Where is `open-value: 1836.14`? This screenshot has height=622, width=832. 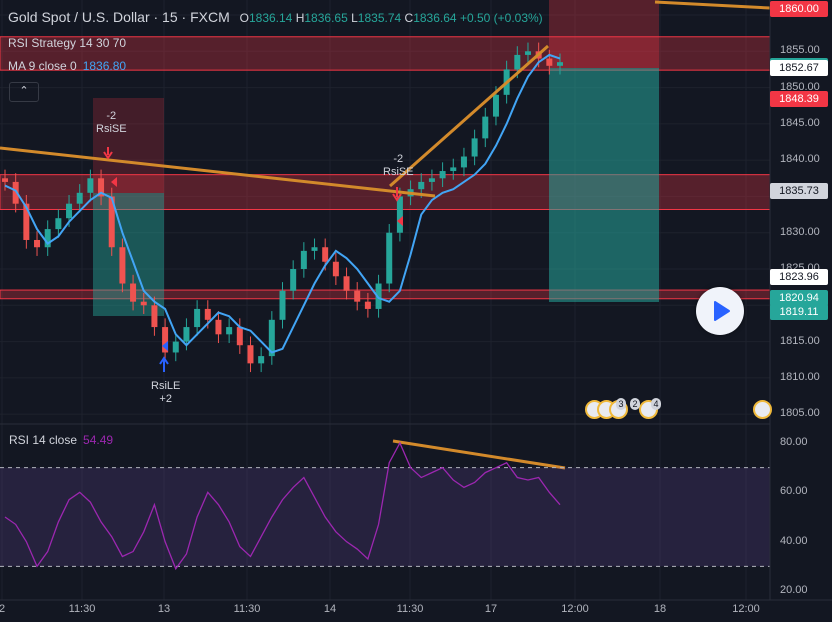 open-value: 1836.14 is located at coordinates (270, 18).